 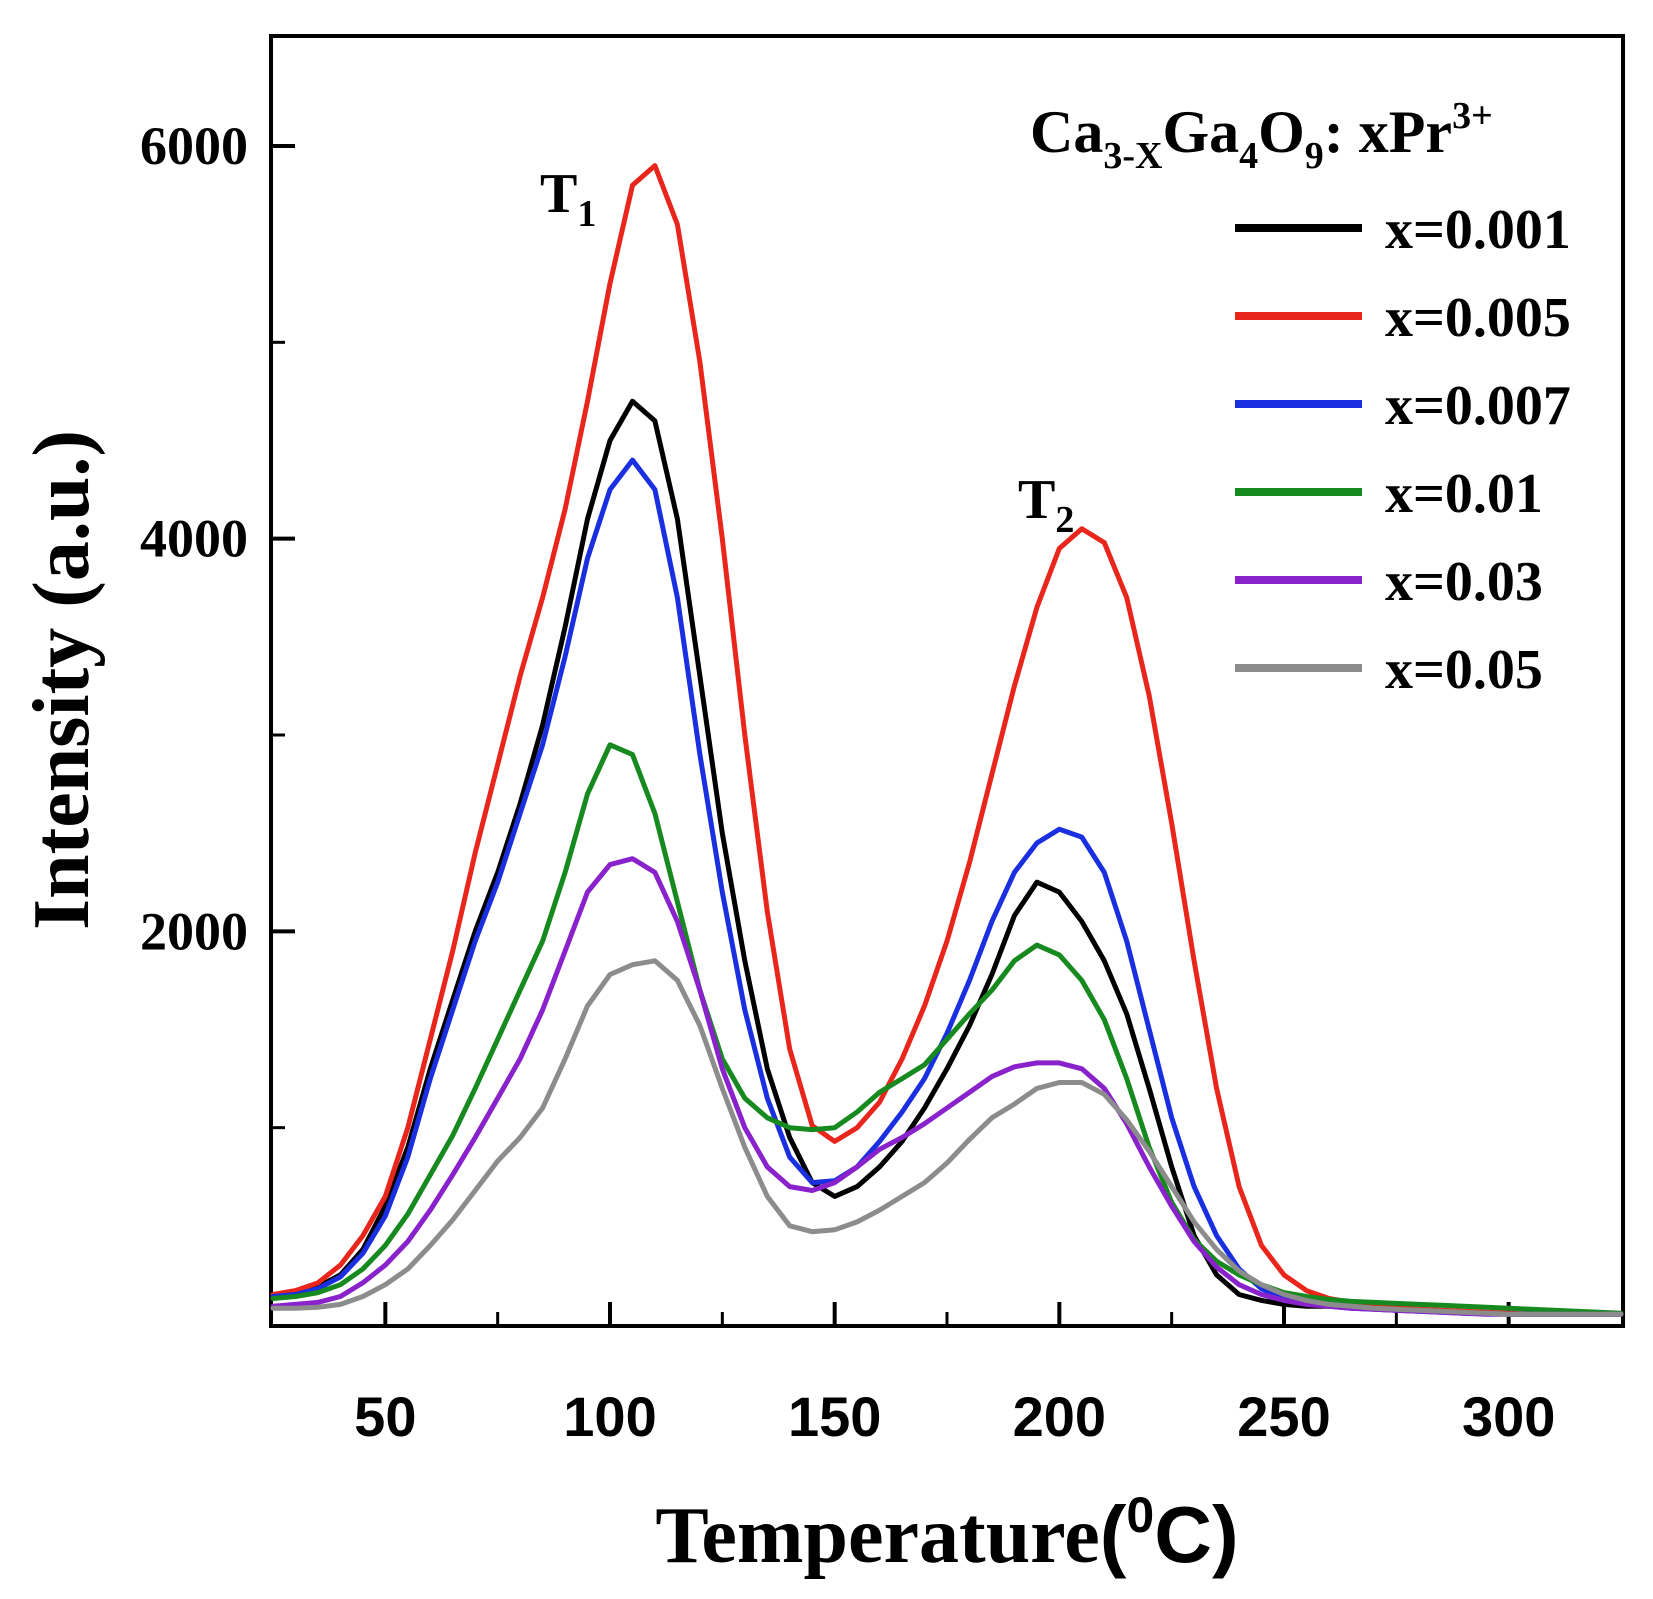 I want to click on annotation-t1: T1, so click(x=568, y=199).